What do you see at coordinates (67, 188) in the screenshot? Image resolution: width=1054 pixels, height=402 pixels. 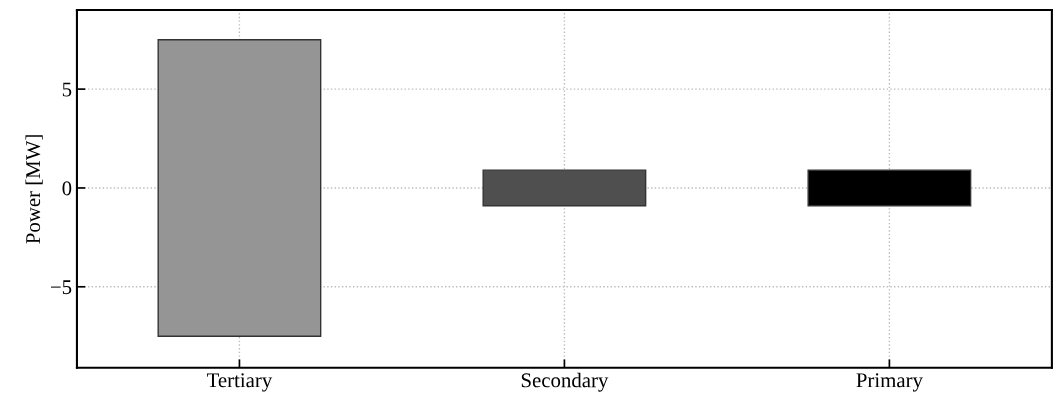 I see `y-tick-label: 0` at bounding box center [67, 188].